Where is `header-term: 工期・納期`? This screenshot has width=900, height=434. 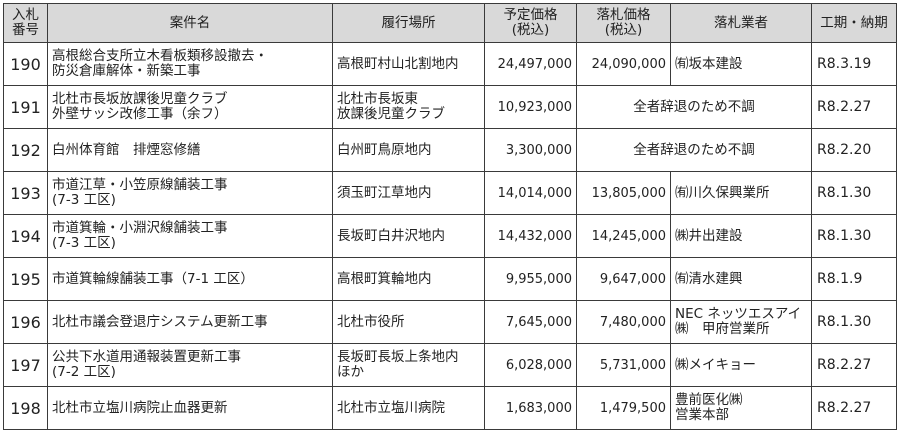 header-term: 工期・納期 is located at coordinates (854, 23).